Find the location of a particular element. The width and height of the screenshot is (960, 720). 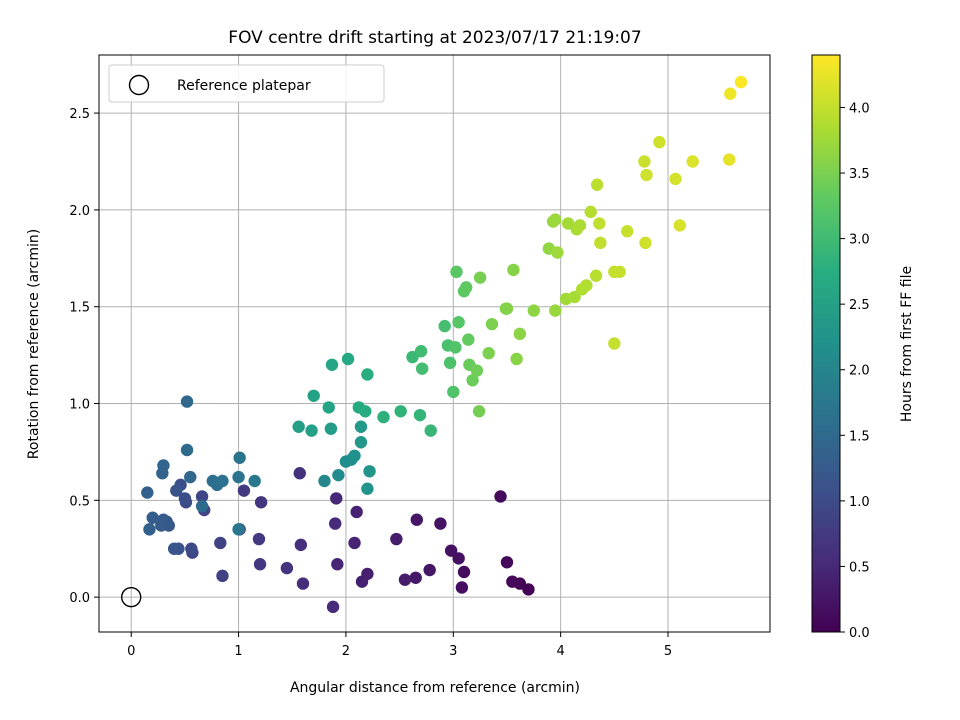

x-tick-label: 0 is located at coordinates (131, 651).